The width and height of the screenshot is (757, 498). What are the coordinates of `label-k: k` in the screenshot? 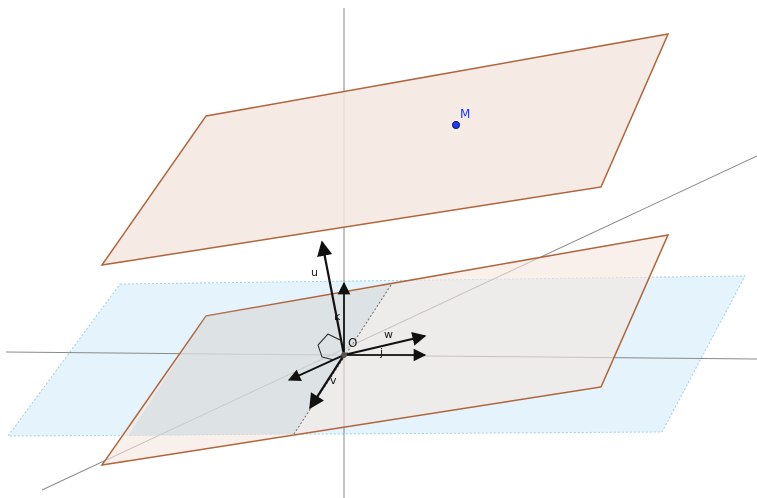 It's located at (337, 316).